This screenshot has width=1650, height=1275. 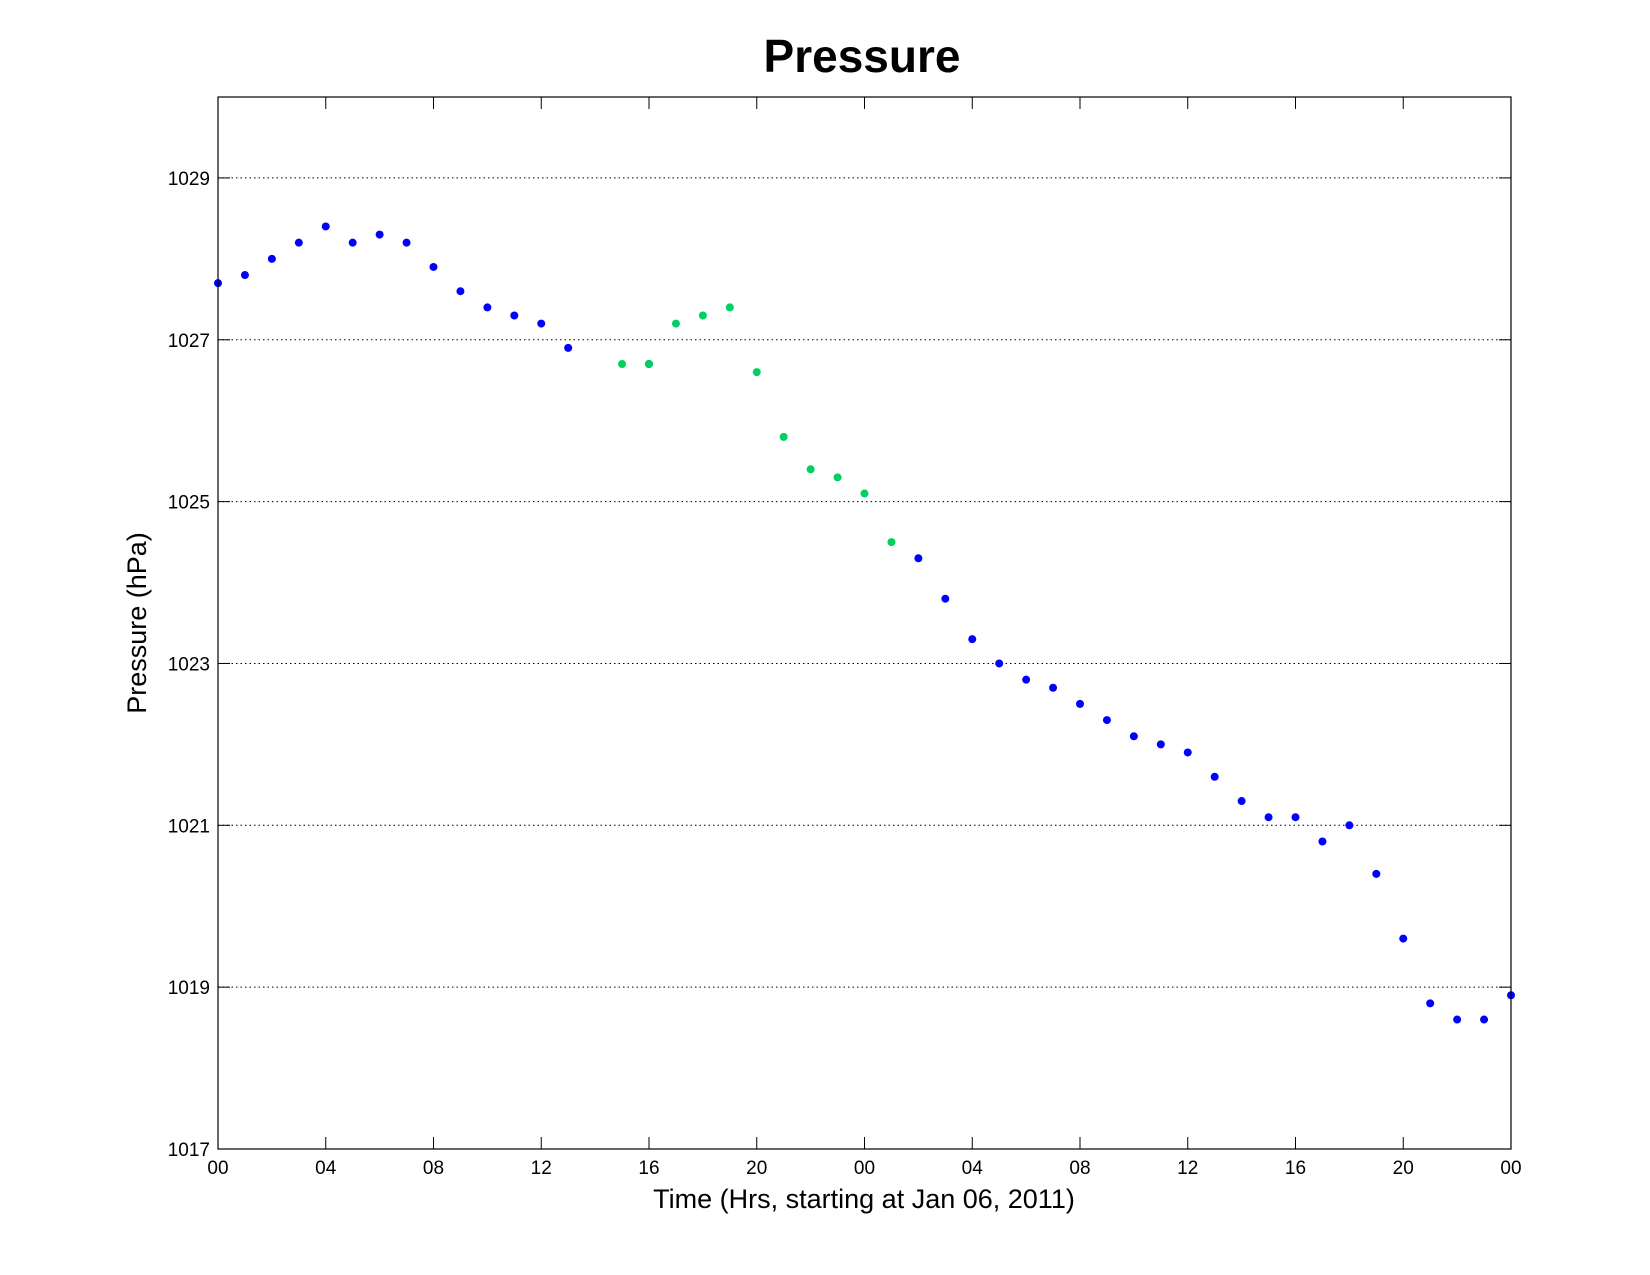 I want to click on y-axis-label: Pressure (hPa), so click(x=137, y=623).